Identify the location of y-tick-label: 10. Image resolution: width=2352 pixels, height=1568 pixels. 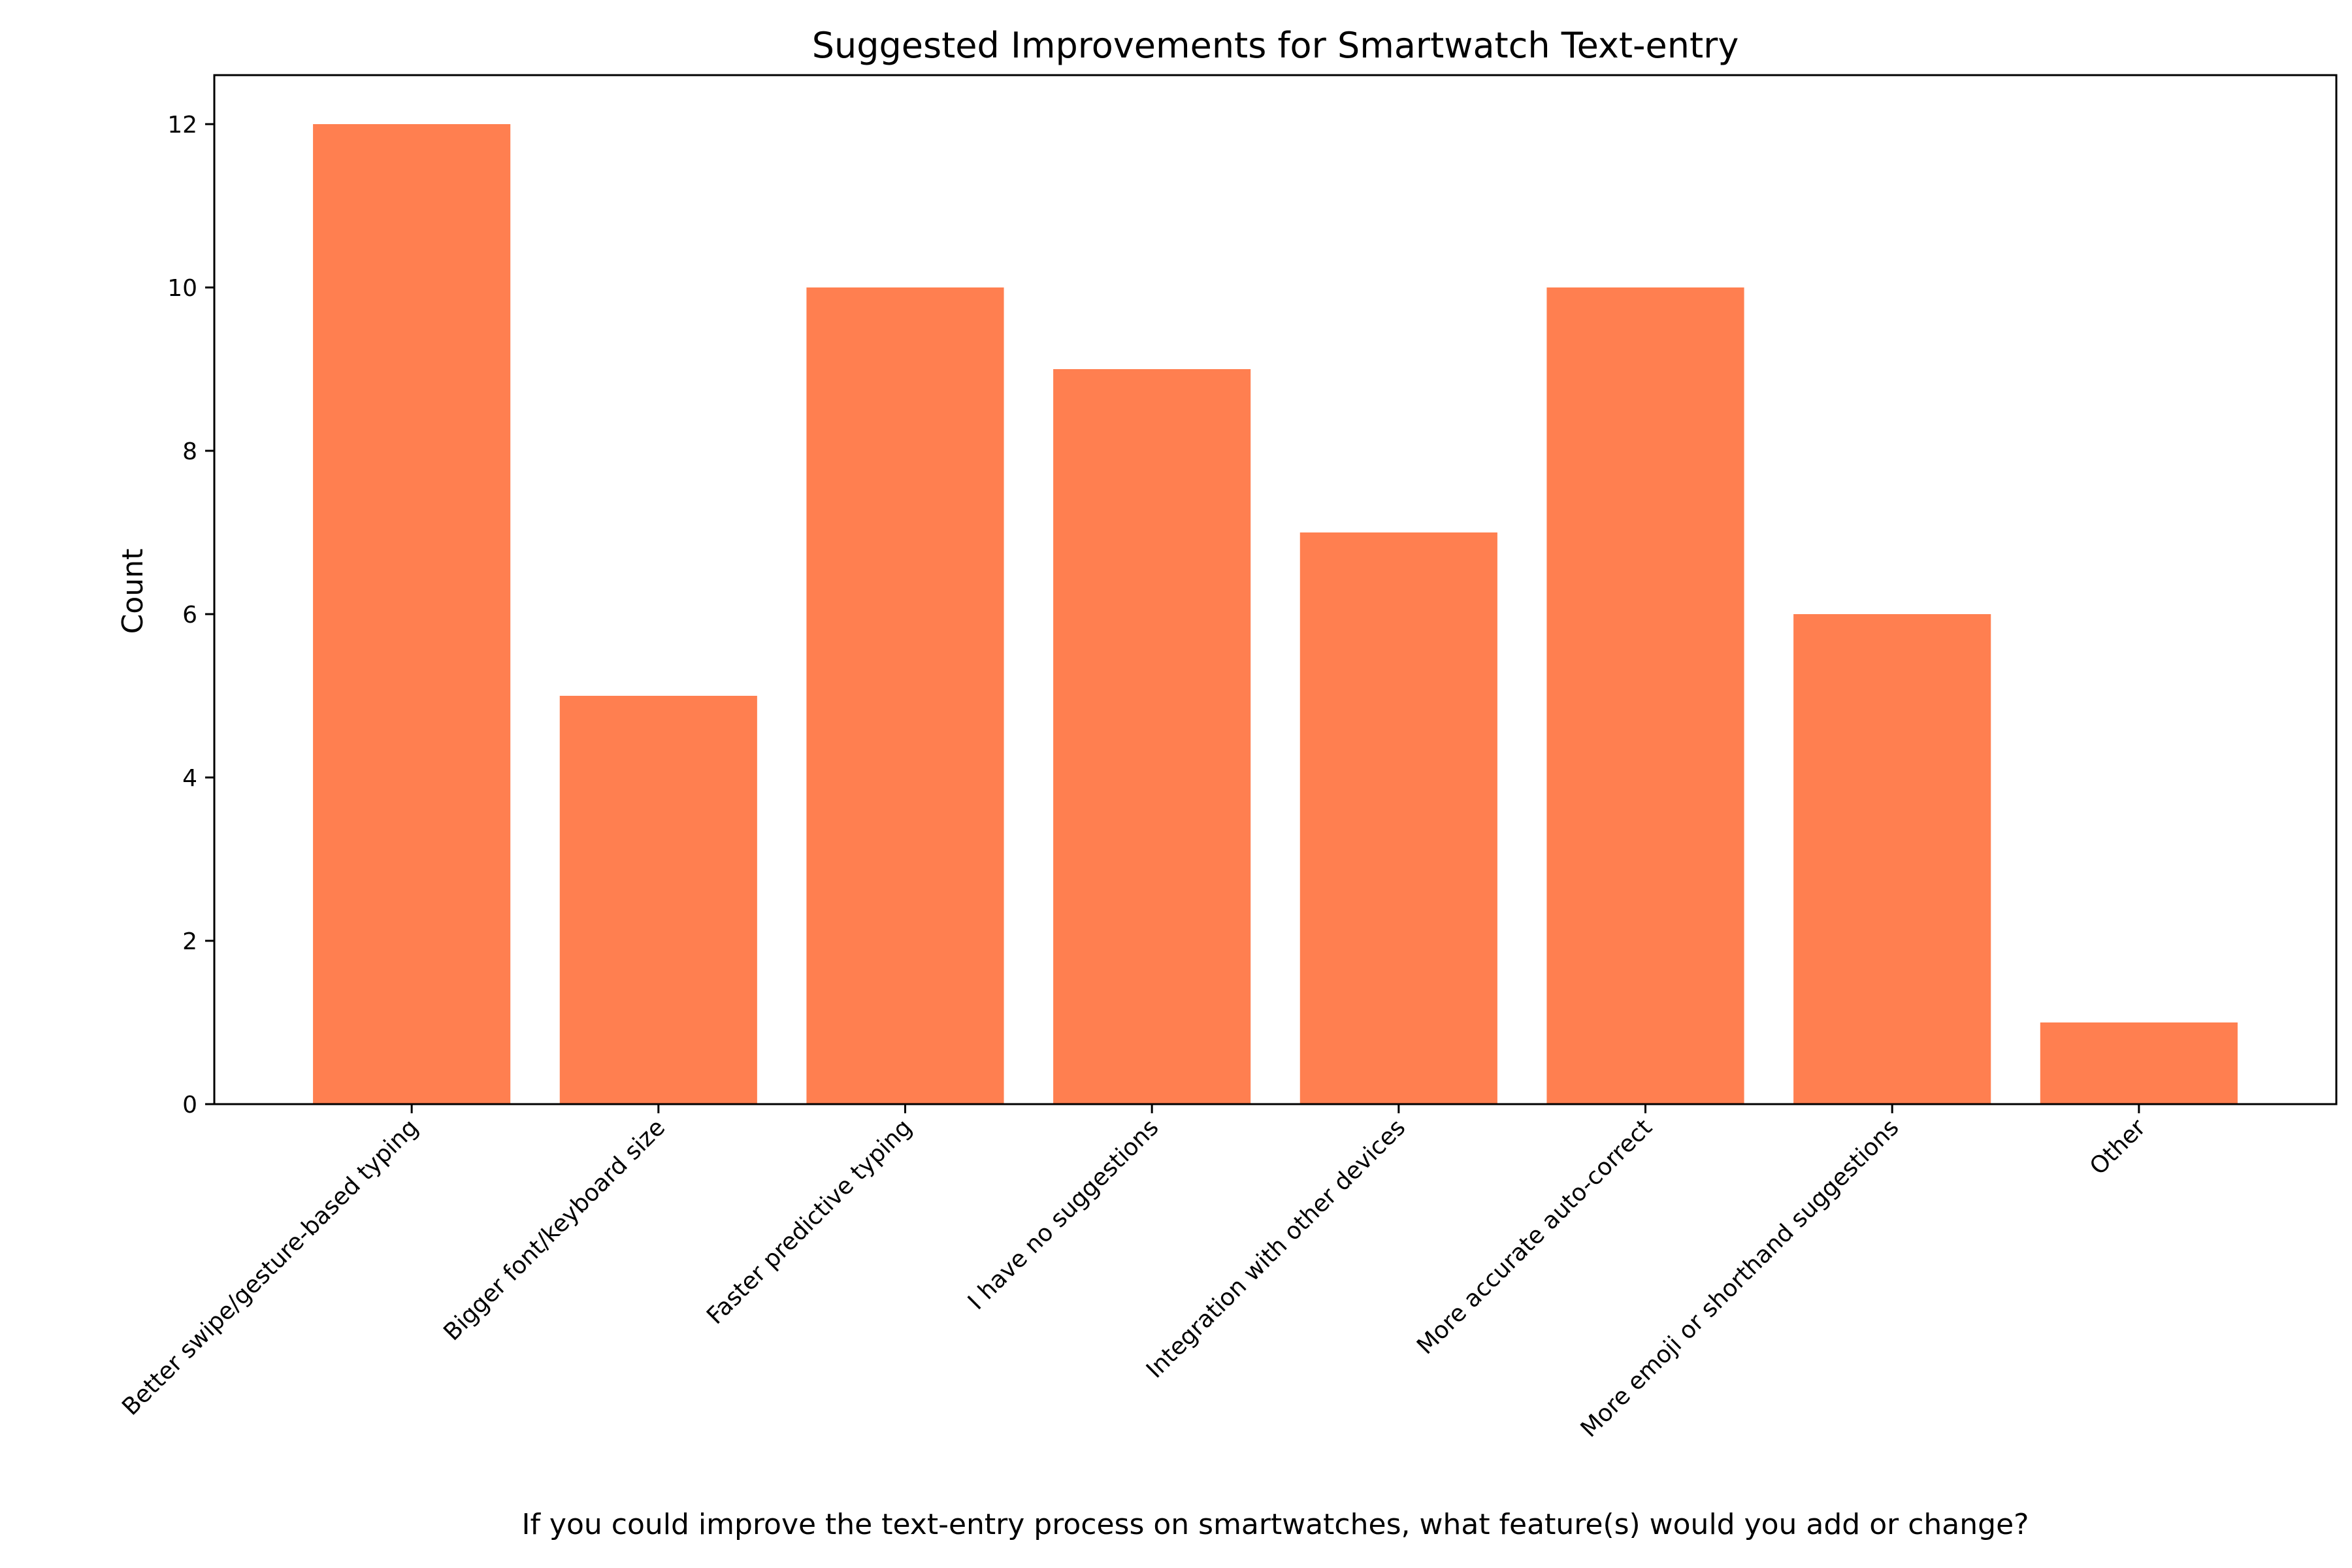
(182, 288).